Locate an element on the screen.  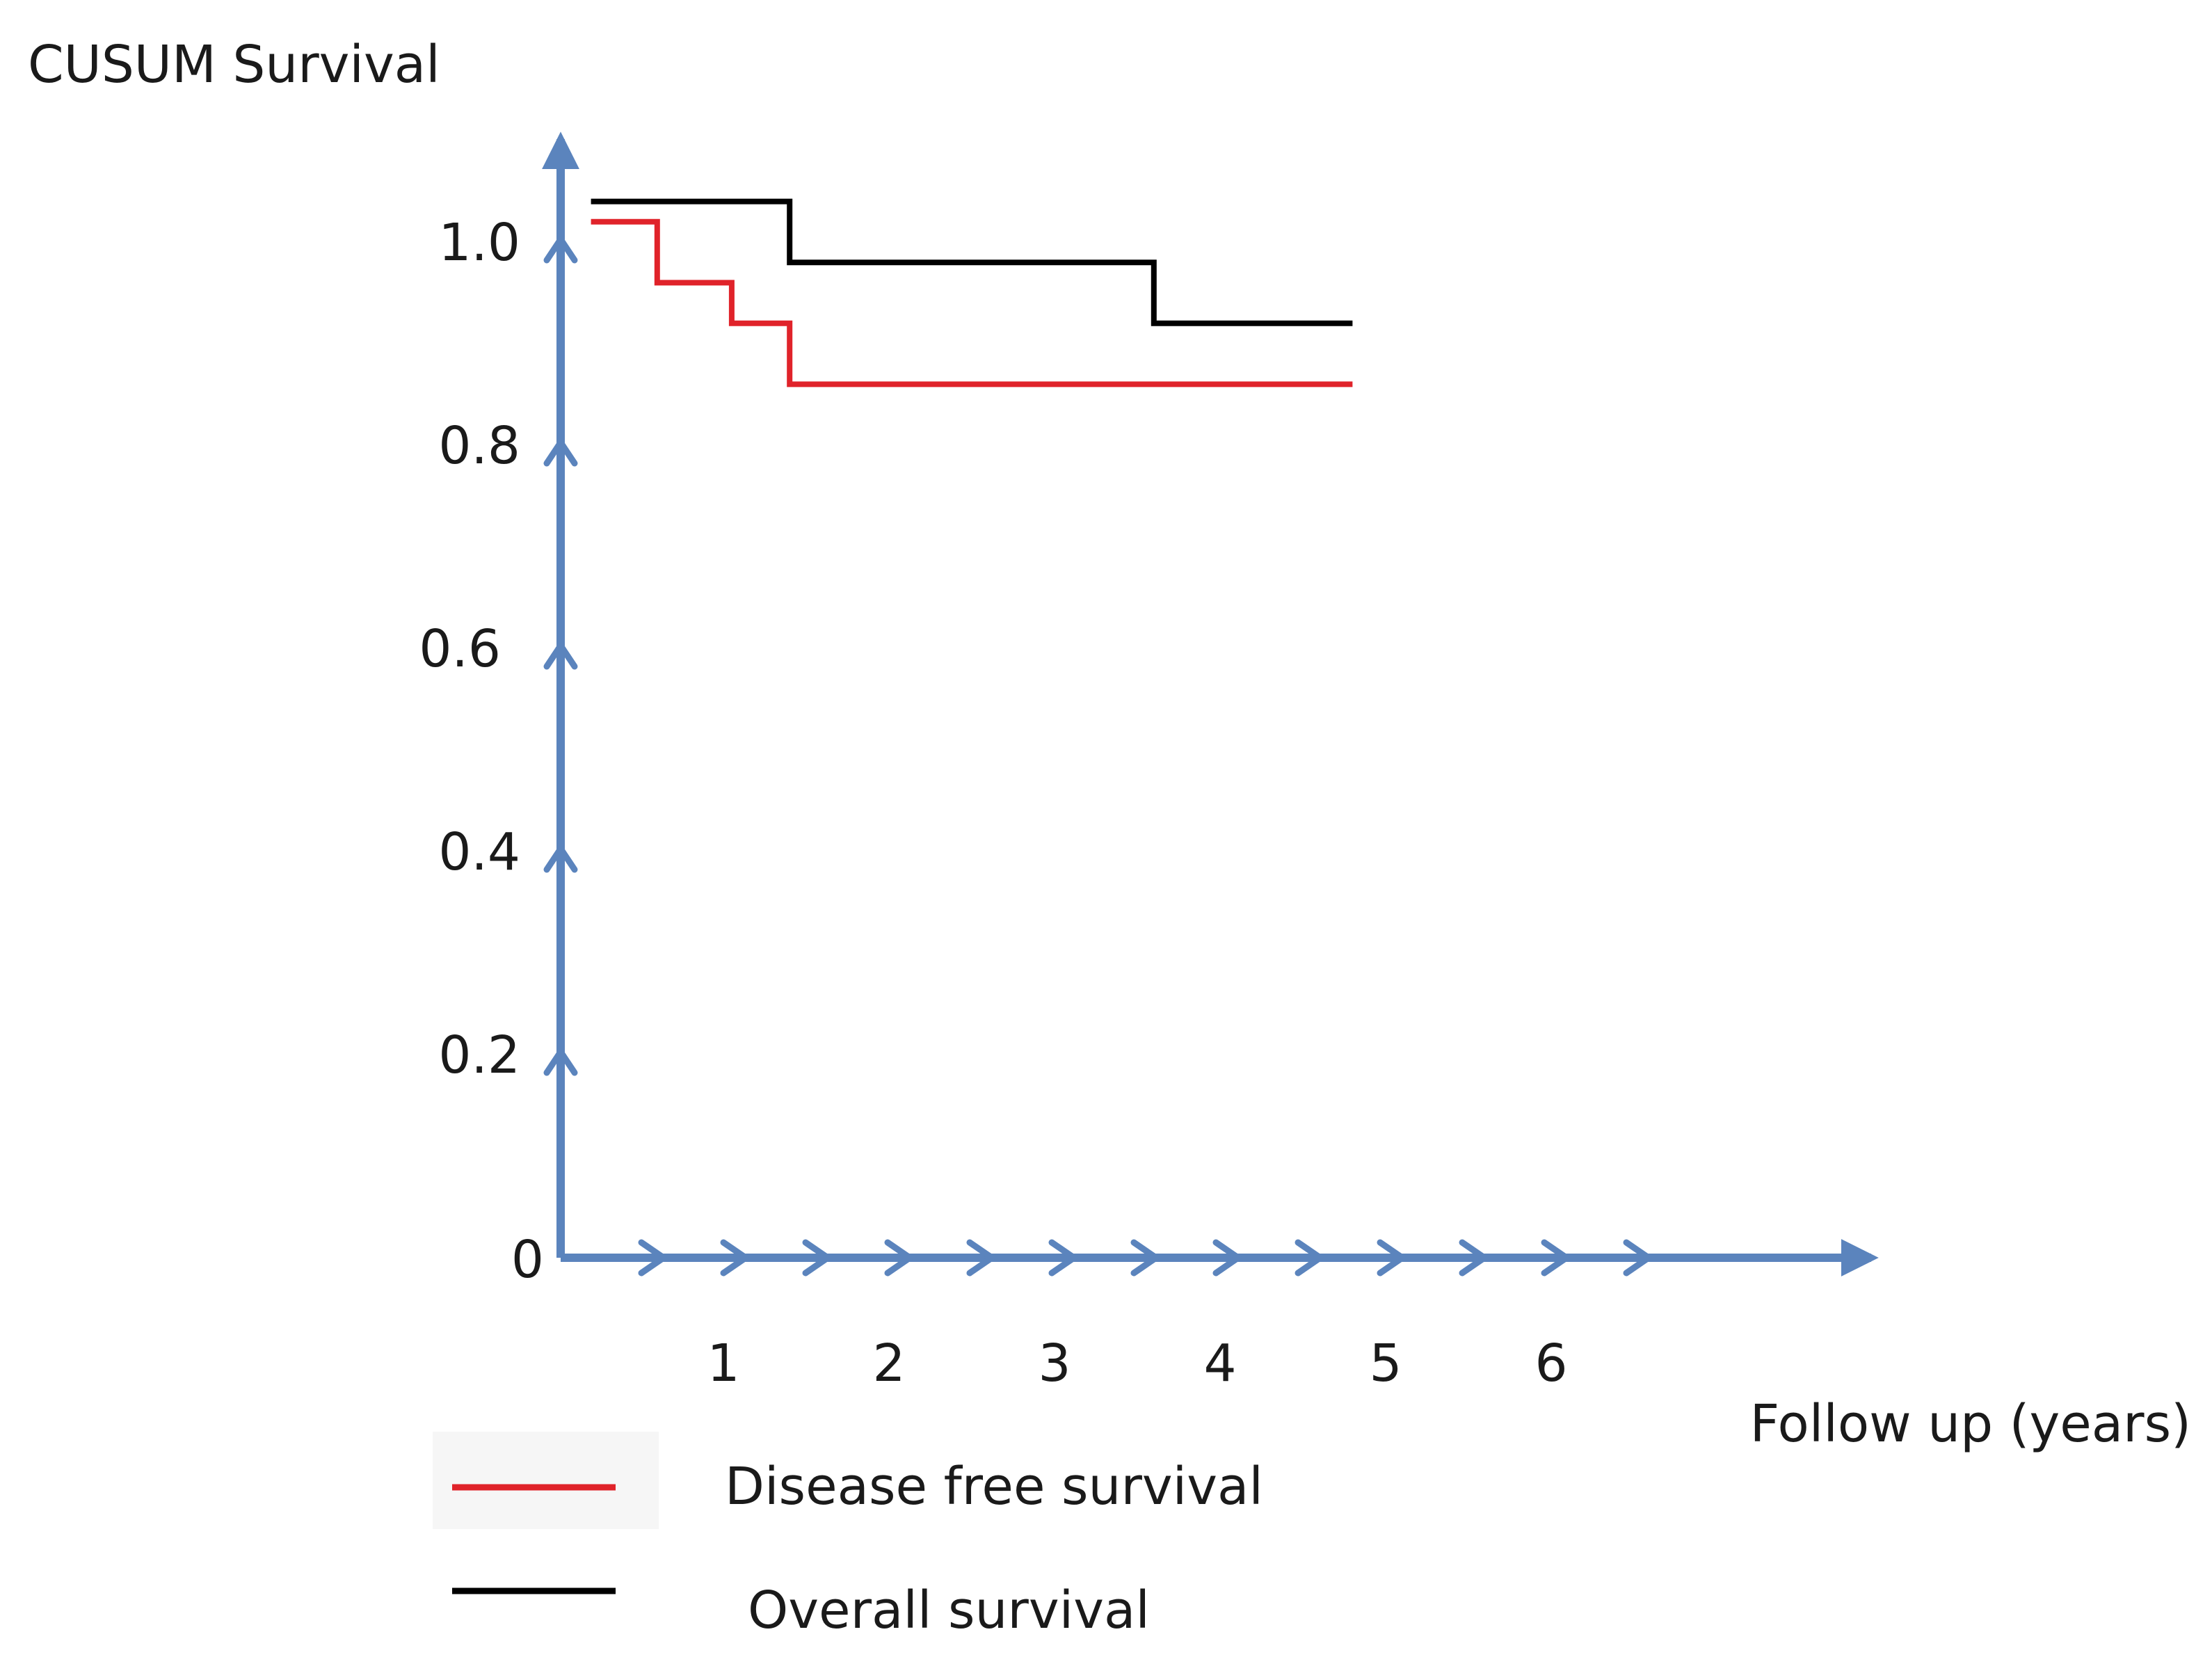
legend-label-disease-free: Disease free survival is located at coordinates (994, 1487).